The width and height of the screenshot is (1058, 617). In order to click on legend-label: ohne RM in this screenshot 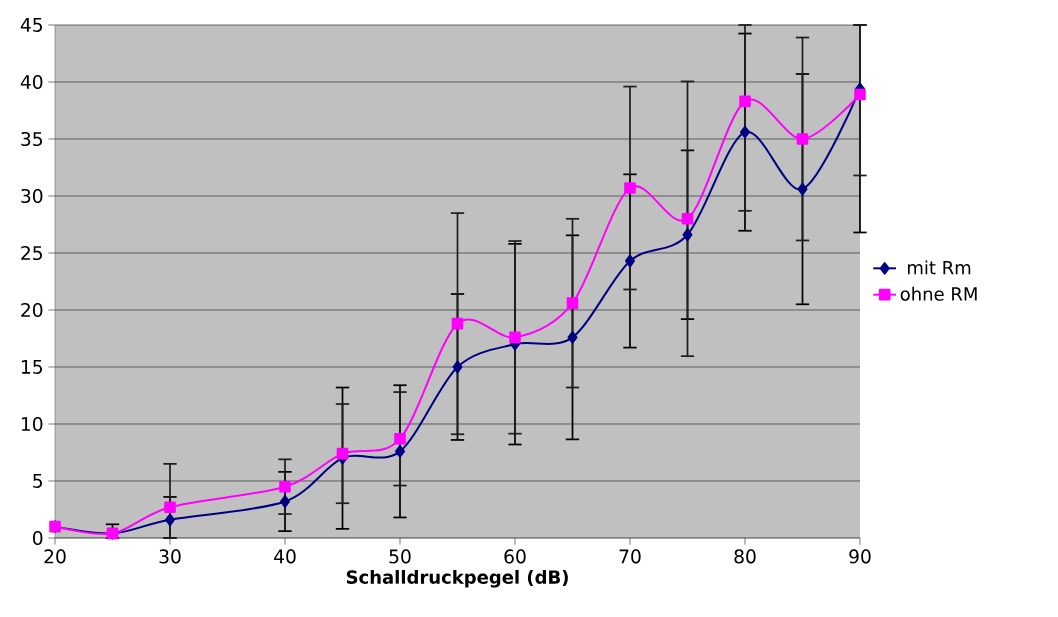, I will do `click(938, 293)`.